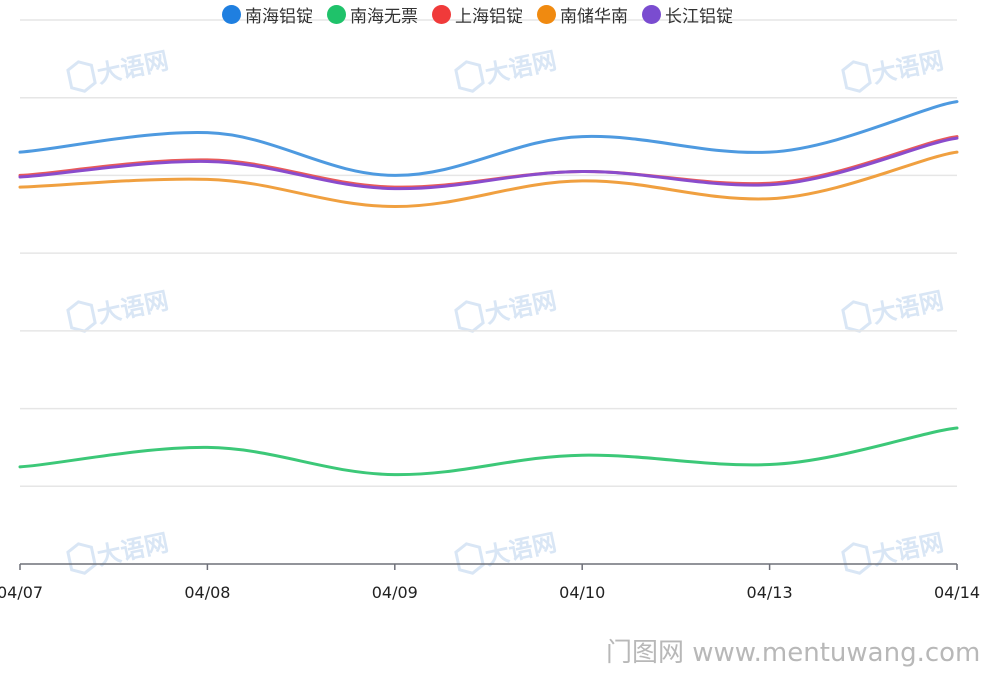 This screenshot has width=1000, height=675. Describe the element at coordinates (699, 16) in the screenshot. I see `legend-label: 长江铝锭` at that location.